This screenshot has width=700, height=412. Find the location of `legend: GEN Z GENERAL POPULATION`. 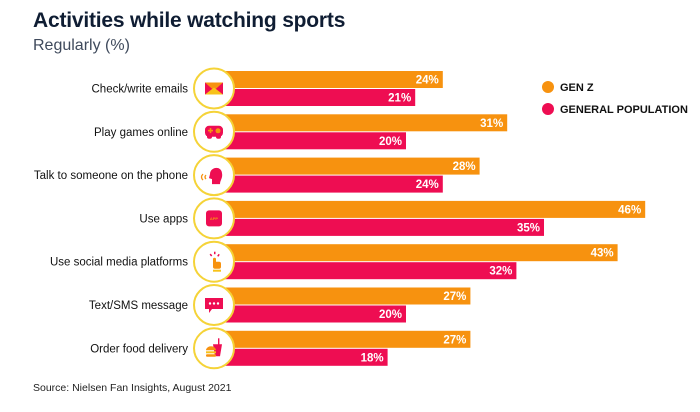

legend: GEN Z GENERAL POPULATION is located at coordinates (615, 98).